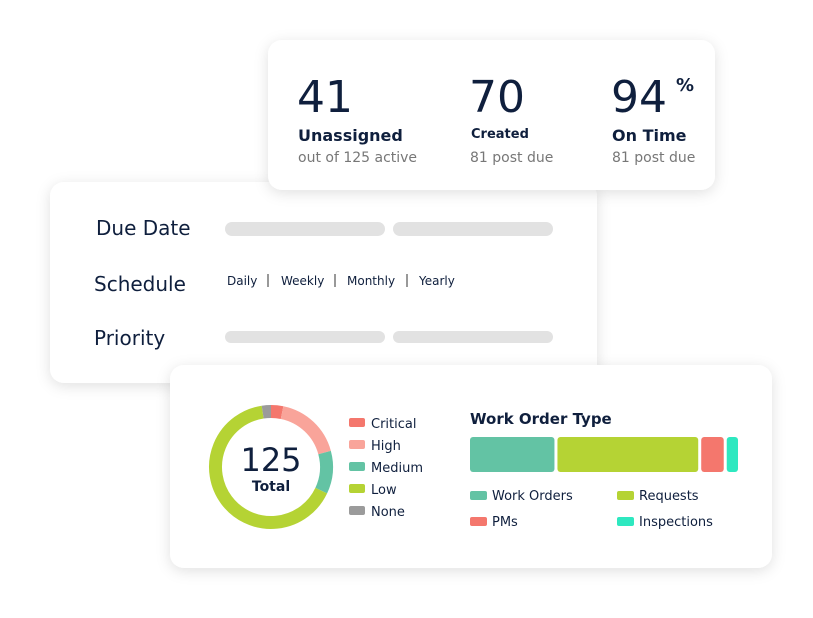  What do you see at coordinates (325, 97) in the screenshot?
I see `stat-value: 41` at bounding box center [325, 97].